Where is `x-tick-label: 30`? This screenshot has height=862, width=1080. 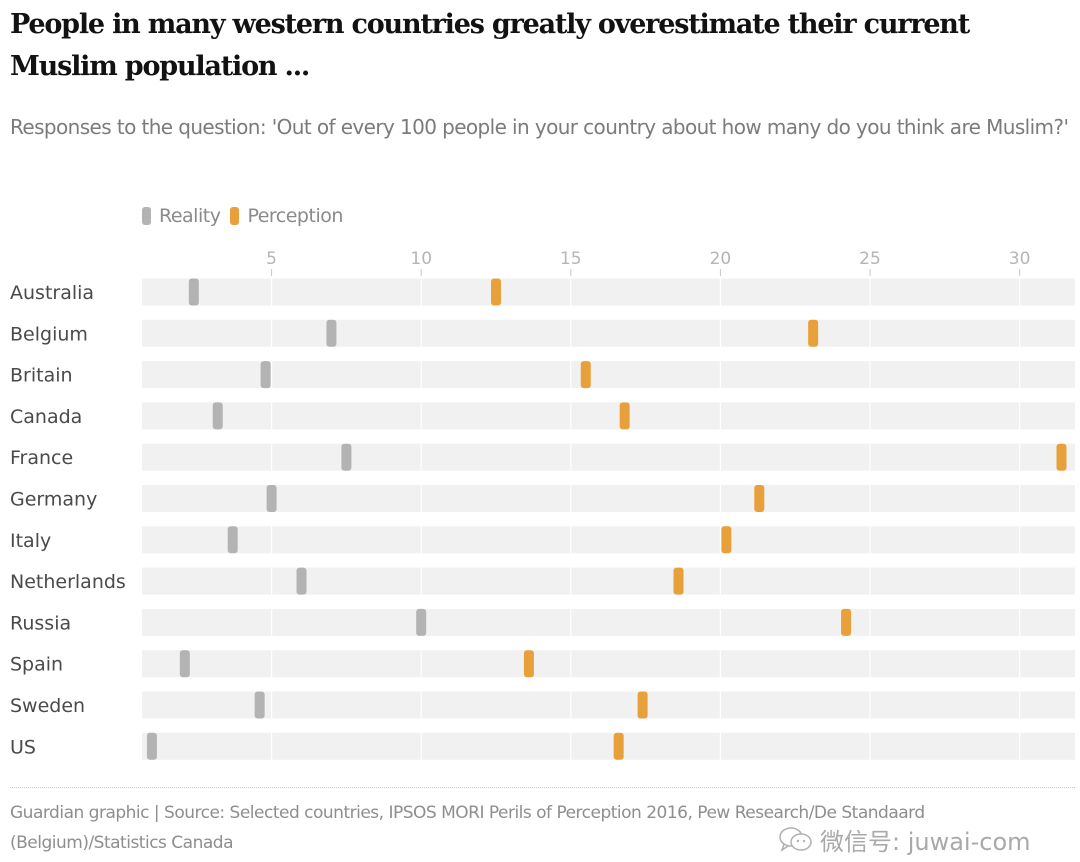
x-tick-label: 30 is located at coordinates (1020, 259).